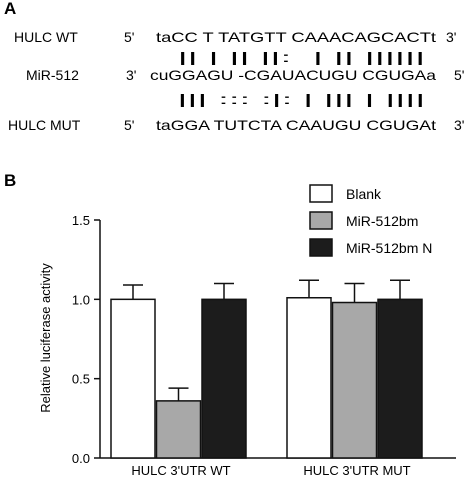 Image resolution: width=474 pixels, height=482 pixels. Describe the element at coordinates (129, 125) in the screenshot. I see `seq-prime5-hulc-mut: 5'` at that location.